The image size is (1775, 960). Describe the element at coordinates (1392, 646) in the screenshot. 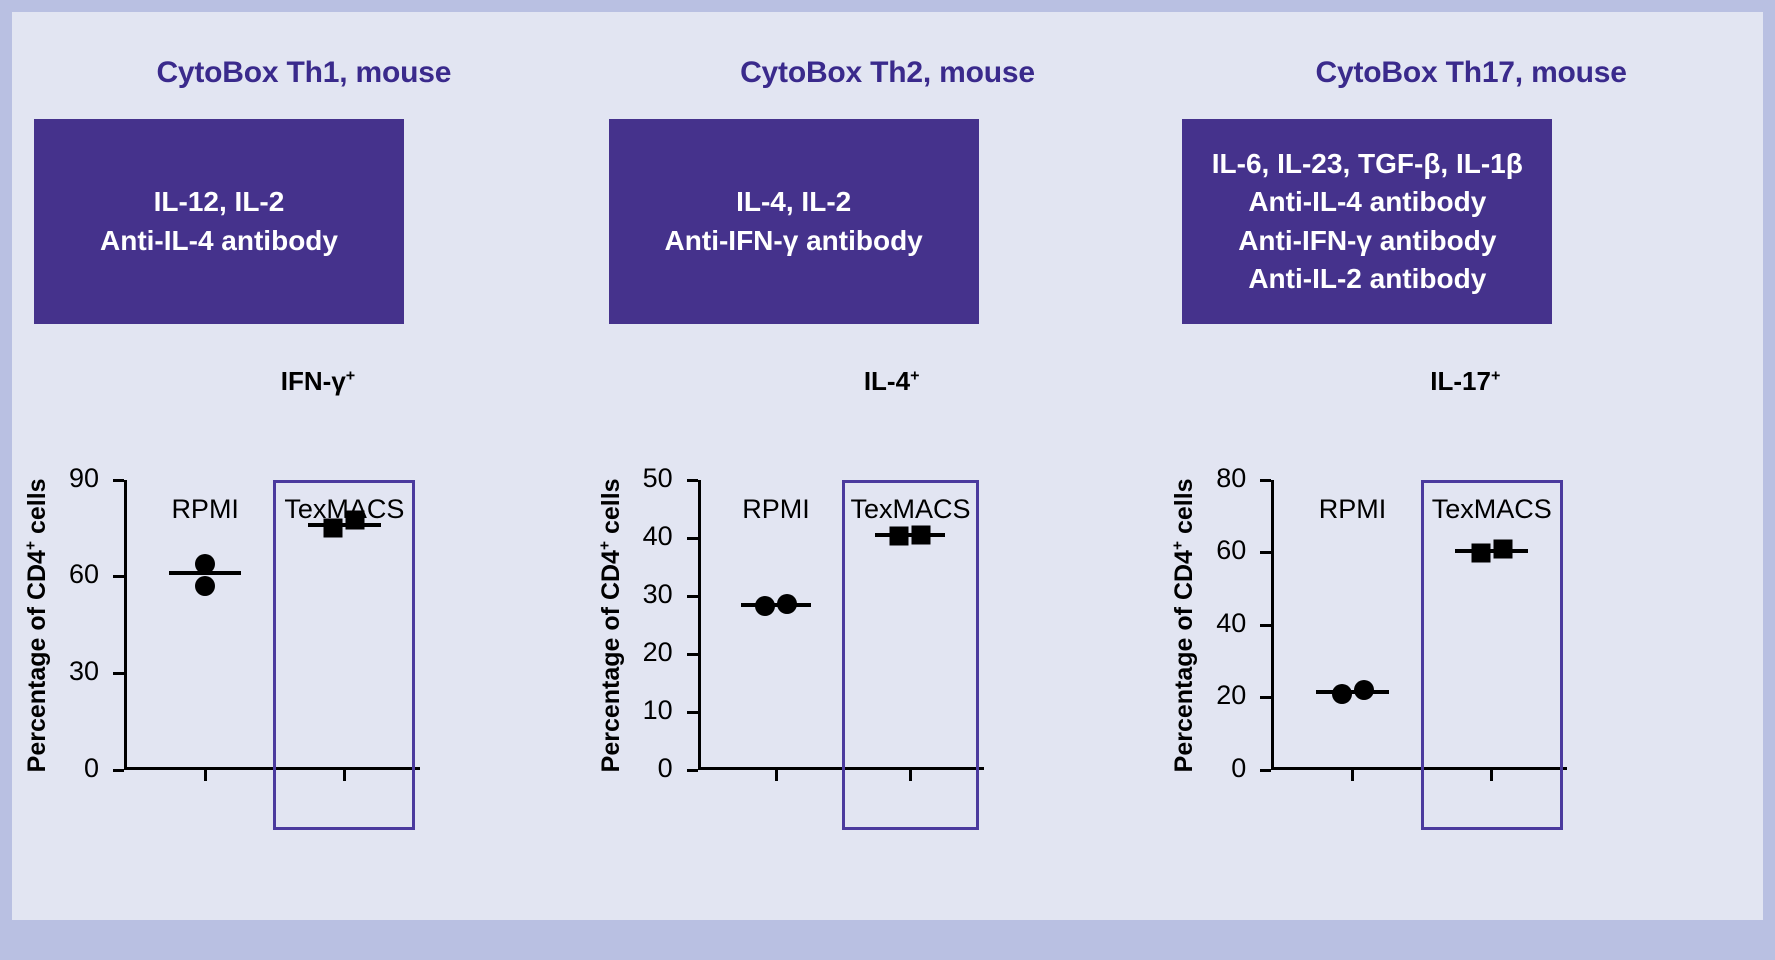

I see `plot-area-th17: 0 20 40 60 80 RPMI TexMACS` at that location.